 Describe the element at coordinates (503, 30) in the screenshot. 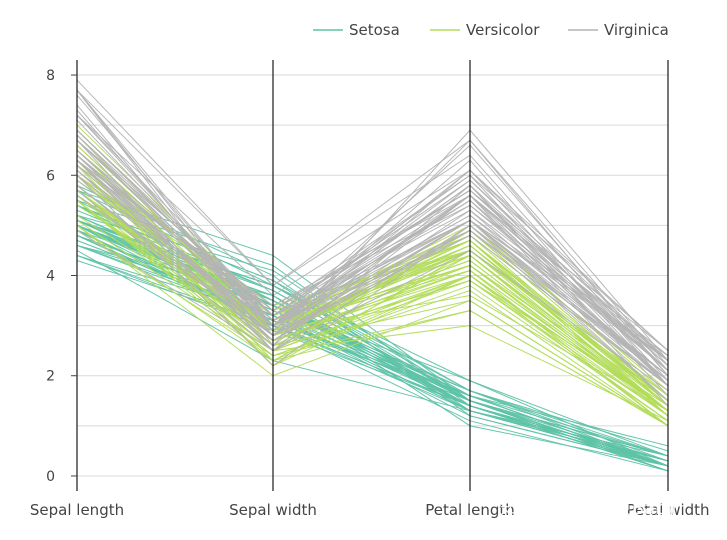

I see `legend-label-versicolor: Versicolor` at that location.